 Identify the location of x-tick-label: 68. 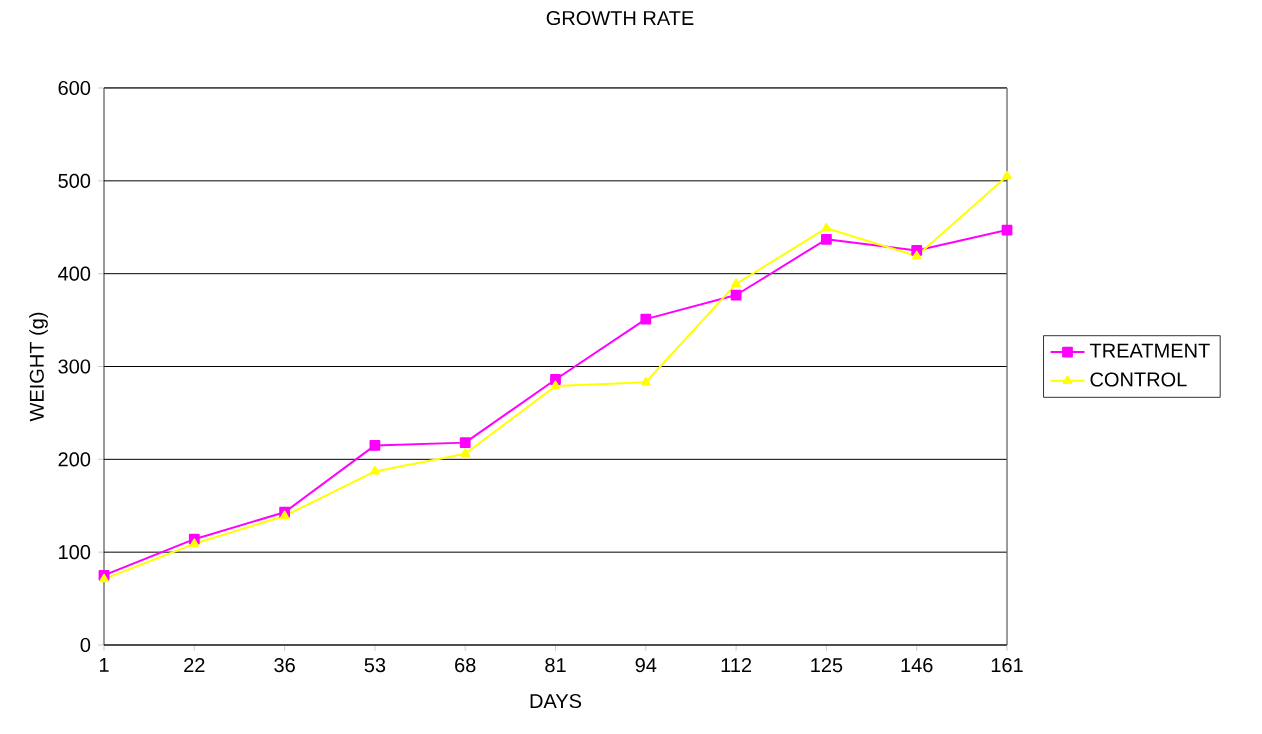
(465, 665).